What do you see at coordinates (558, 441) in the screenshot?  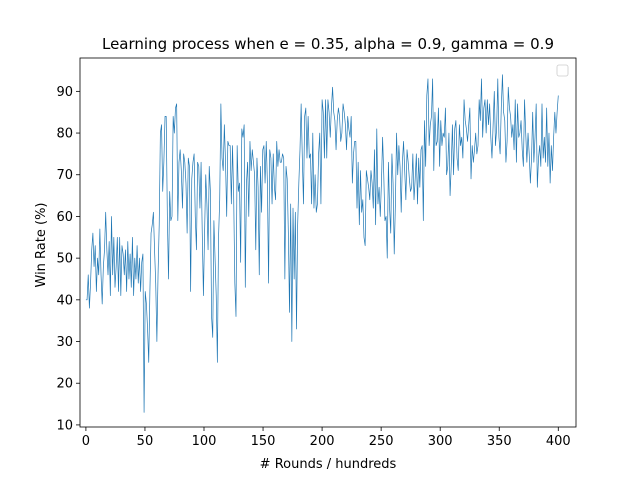 I see `x-tick-label: 400` at bounding box center [558, 441].